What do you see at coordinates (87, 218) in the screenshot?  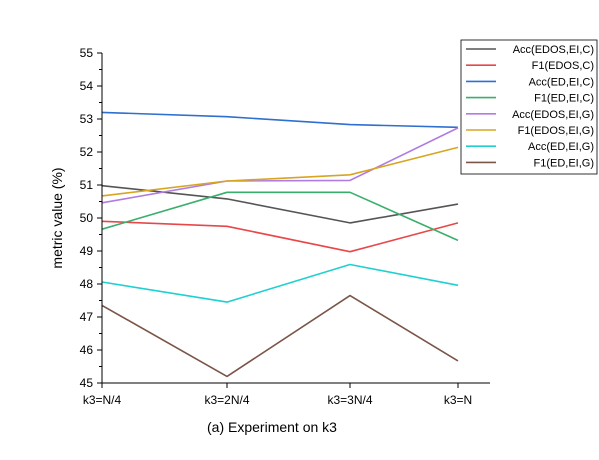 I see `y-tick-label: 50` at bounding box center [87, 218].